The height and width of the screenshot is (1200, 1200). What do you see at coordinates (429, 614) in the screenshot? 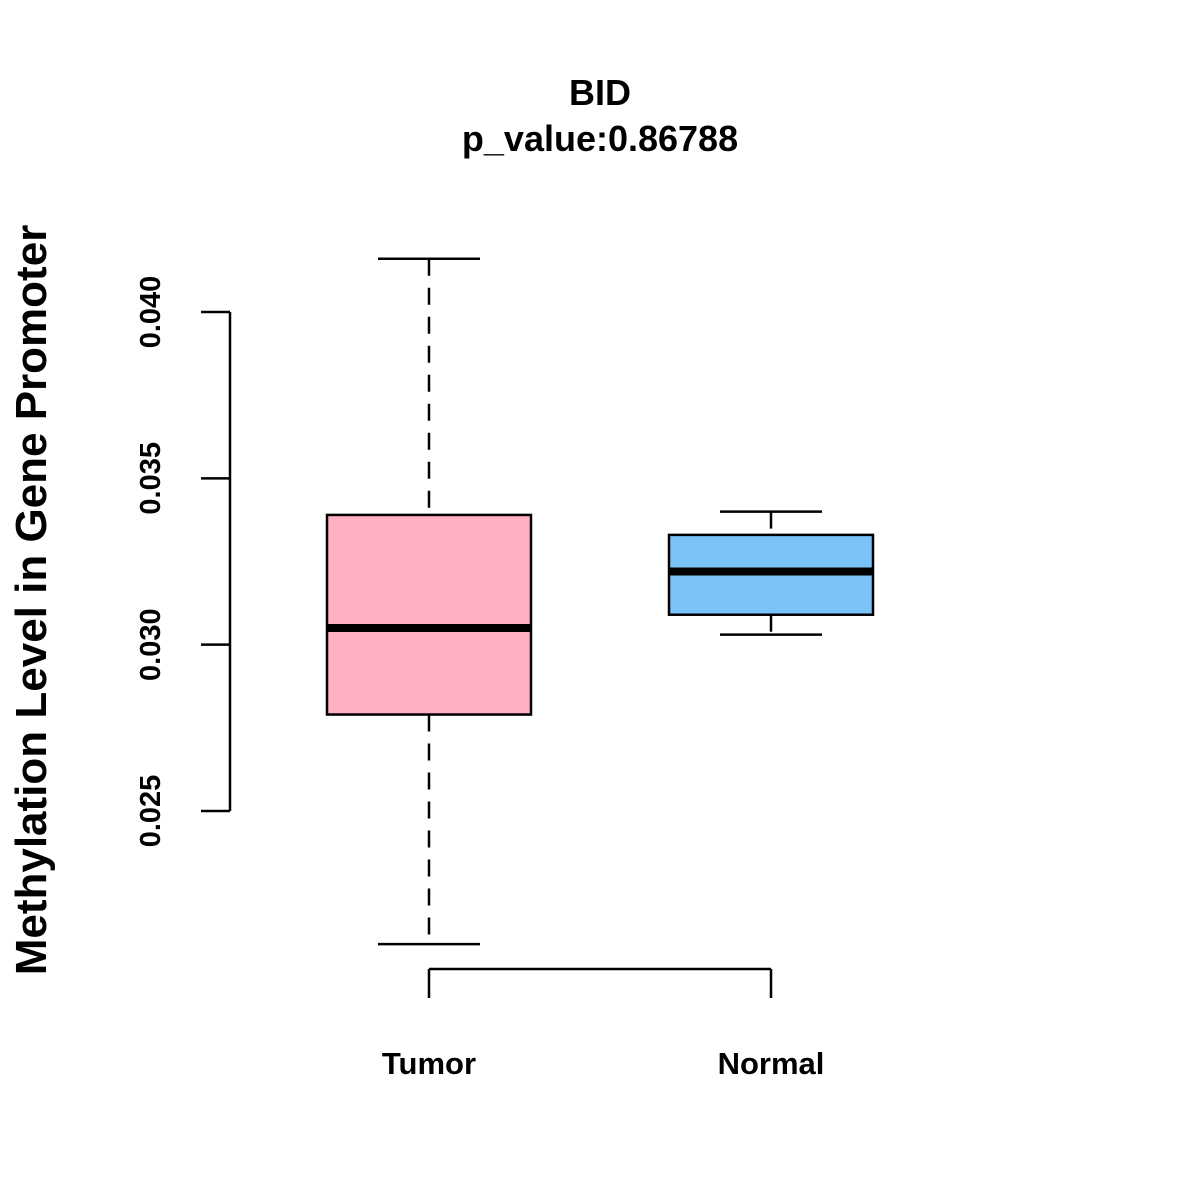
I see `iqr-box` at bounding box center [429, 614].